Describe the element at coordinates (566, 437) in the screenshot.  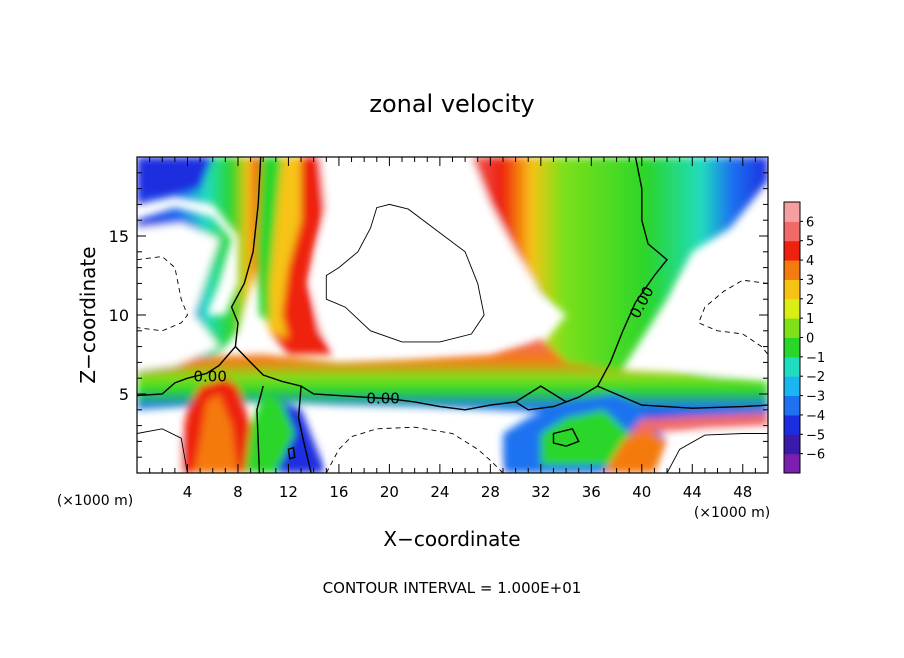
I see `contour-small-loop` at that location.